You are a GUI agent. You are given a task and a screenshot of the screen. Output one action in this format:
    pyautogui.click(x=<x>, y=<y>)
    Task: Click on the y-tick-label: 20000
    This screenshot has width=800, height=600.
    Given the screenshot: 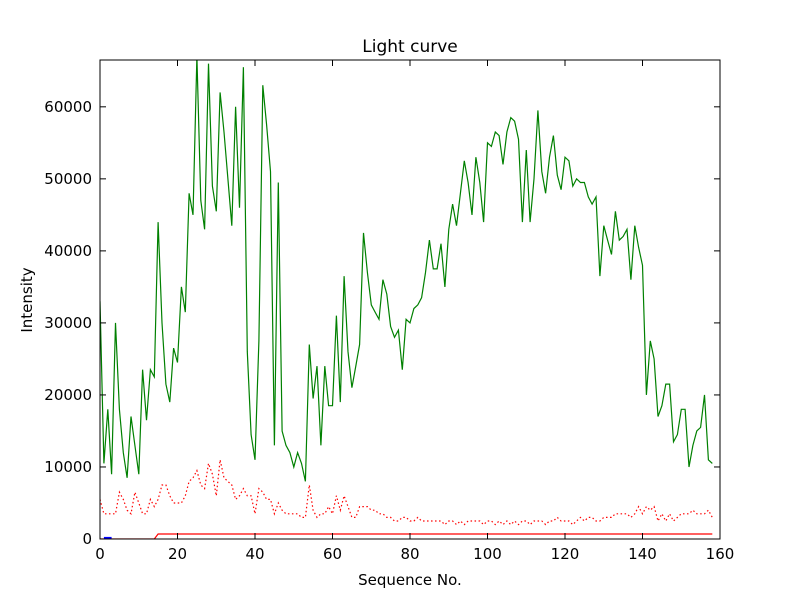 What is the action you would take?
    pyautogui.click(x=68, y=395)
    